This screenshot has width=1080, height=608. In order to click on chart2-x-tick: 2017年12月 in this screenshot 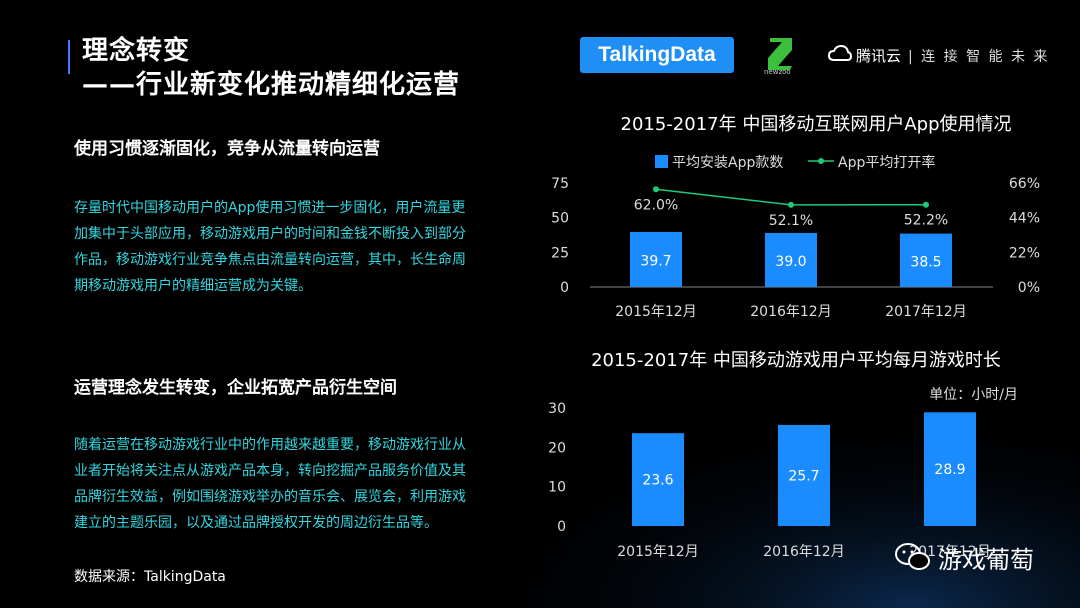, I will do `click(949, 552)`.